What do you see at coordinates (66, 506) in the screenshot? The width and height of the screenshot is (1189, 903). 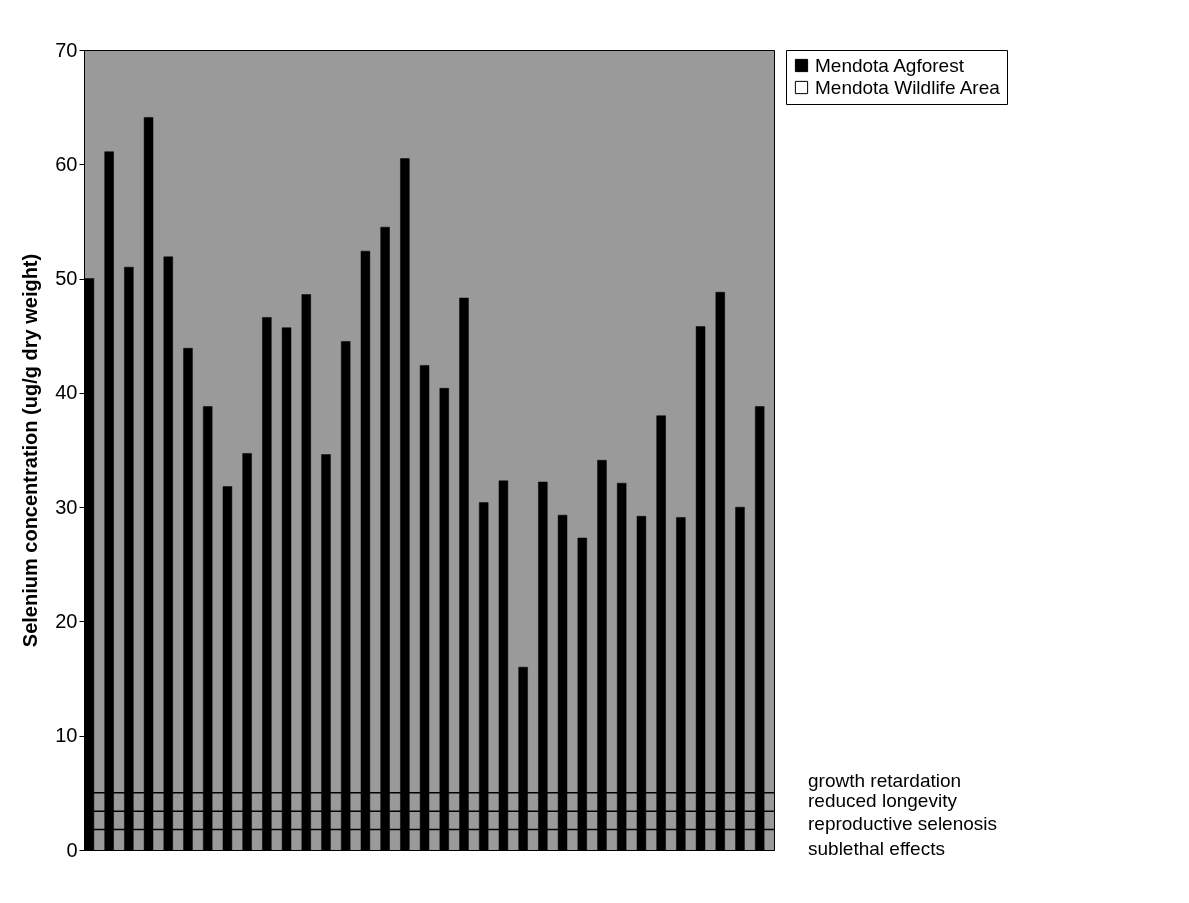 I see `y-tick-label: 30` at bounding box center [66, 506].